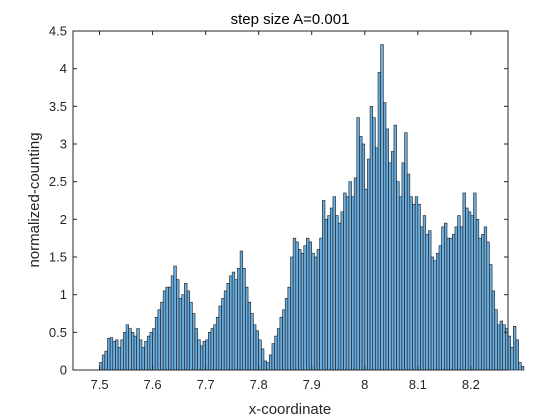 The width and height of the screenshot is (560, 420). I want to click on x-axis-label: x-coordinate, so click(290, 409).